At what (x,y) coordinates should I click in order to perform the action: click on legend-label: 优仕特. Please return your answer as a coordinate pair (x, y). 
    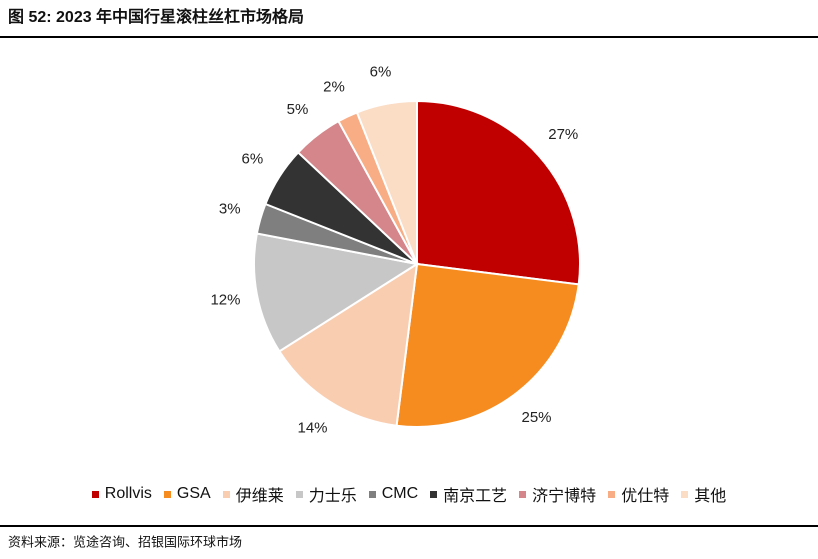
    Looking at the image, I should click on (645, 496).